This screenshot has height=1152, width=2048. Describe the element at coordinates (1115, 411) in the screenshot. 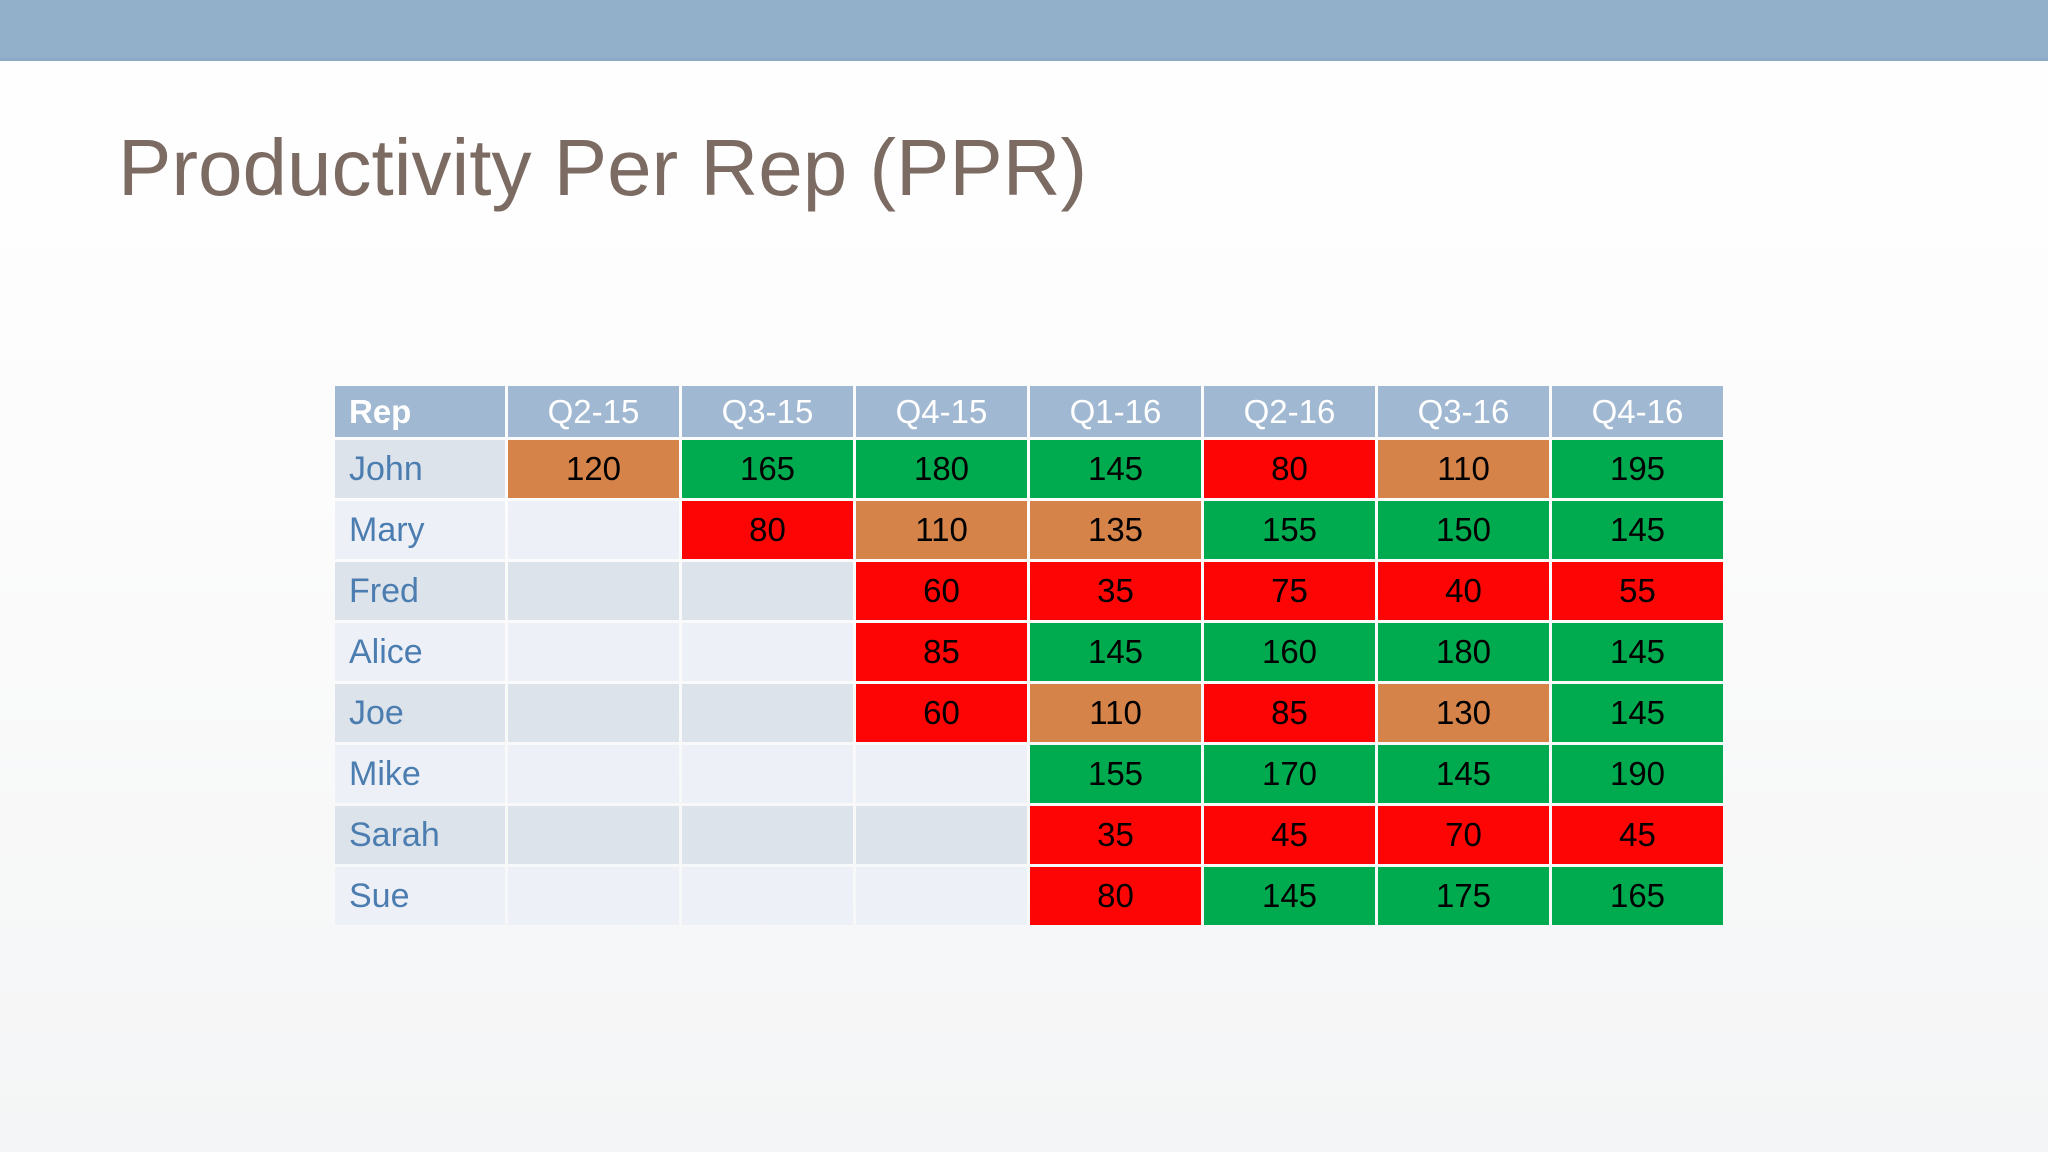

I see `column-header: Q1-16` at that location.